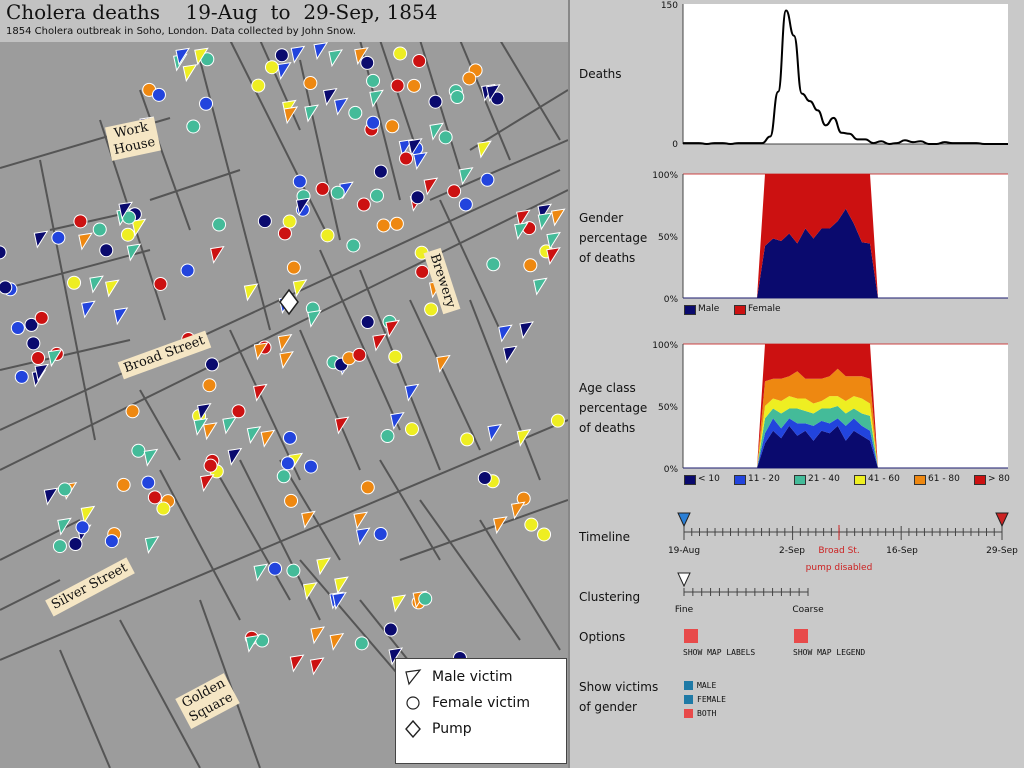 The image size is (1024, 768). I want to click on deaths-line-chart: 150 0, so click(797, 80).